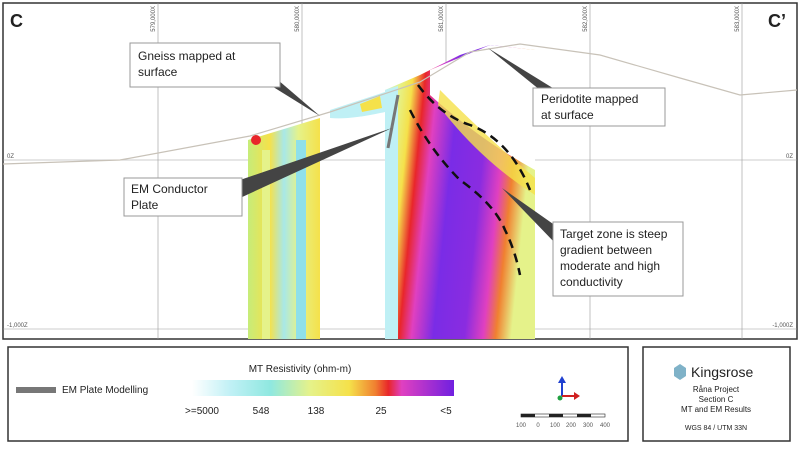  I want to click on callout-text: at surface, so click(567, 115).